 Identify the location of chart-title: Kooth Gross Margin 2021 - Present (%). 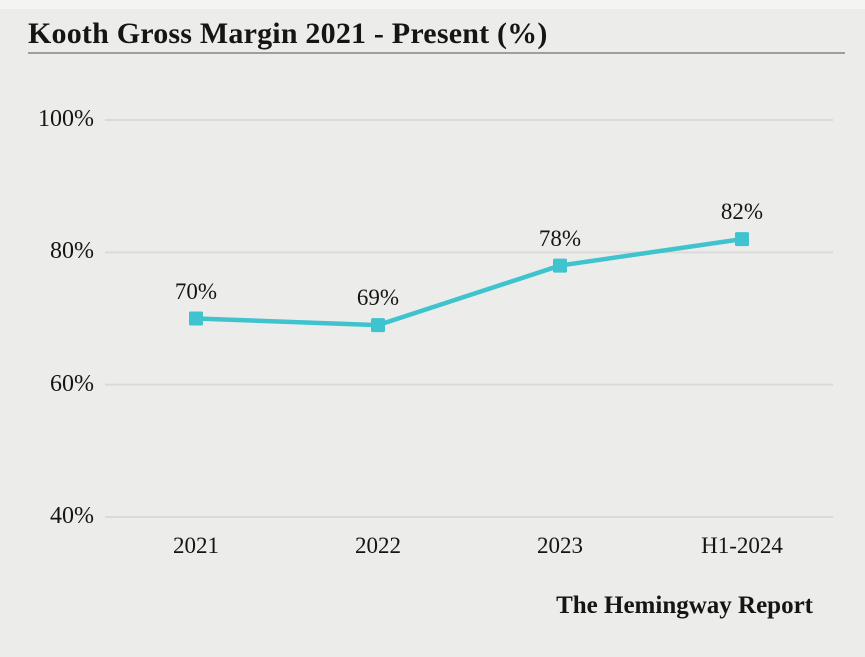
(288, 33).